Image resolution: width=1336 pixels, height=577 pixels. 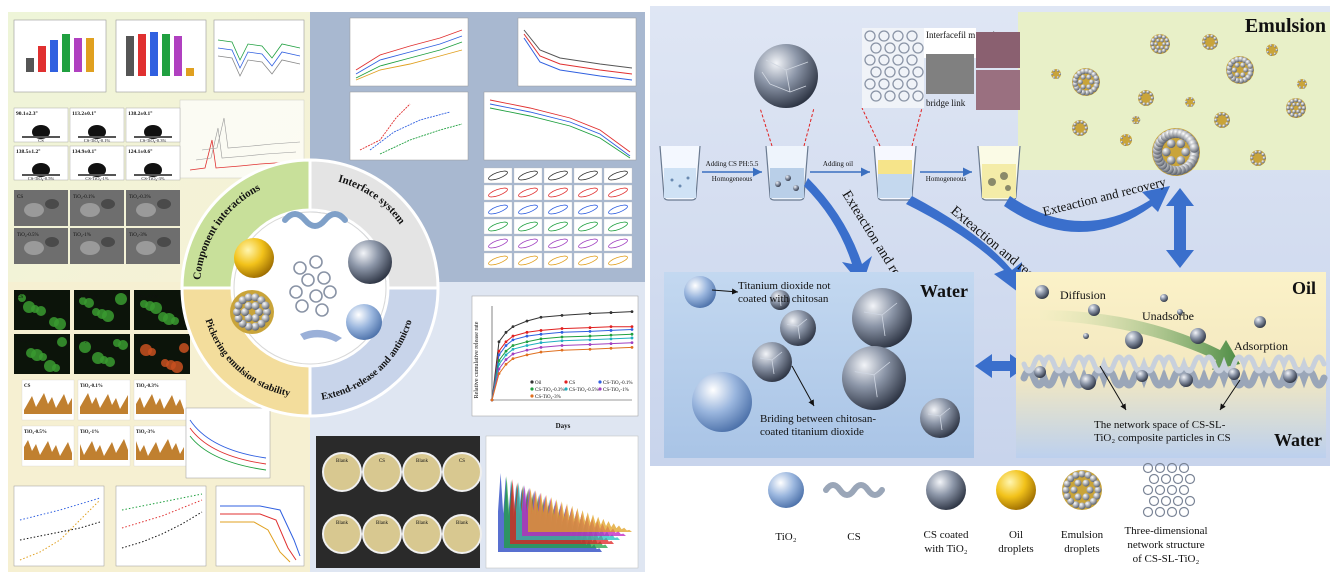 I want to click on oil-network-chain, so click(x=1174, y=372).